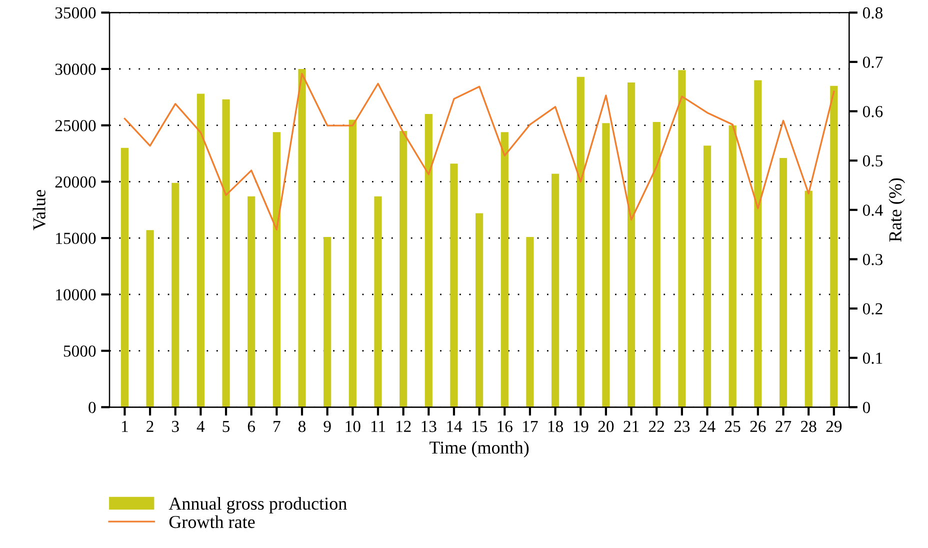 This screenshot has height=548, width=928. Describe the element at coordinates (175, 426) in the screenshot. I see `x-tick-label: 3` at that location.